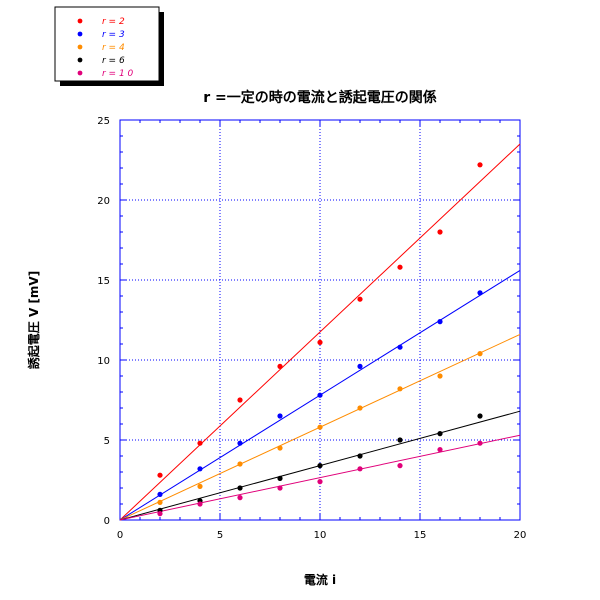 This screenshot has height=600, width=600. What do you see at coordinates (107, 441) in the screenshot?
I see `y-tick-label: 5` at bounding box center [107, 441].